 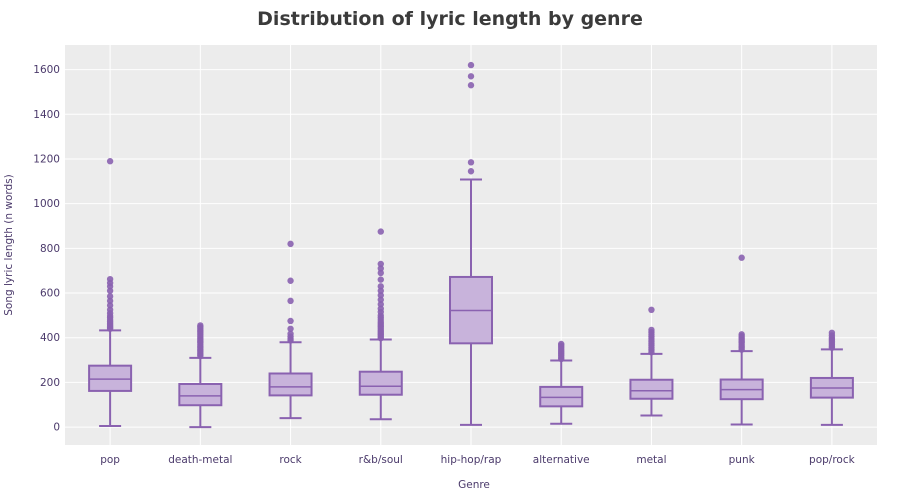 I want to click on box-rock, so click(x=290, y=330).